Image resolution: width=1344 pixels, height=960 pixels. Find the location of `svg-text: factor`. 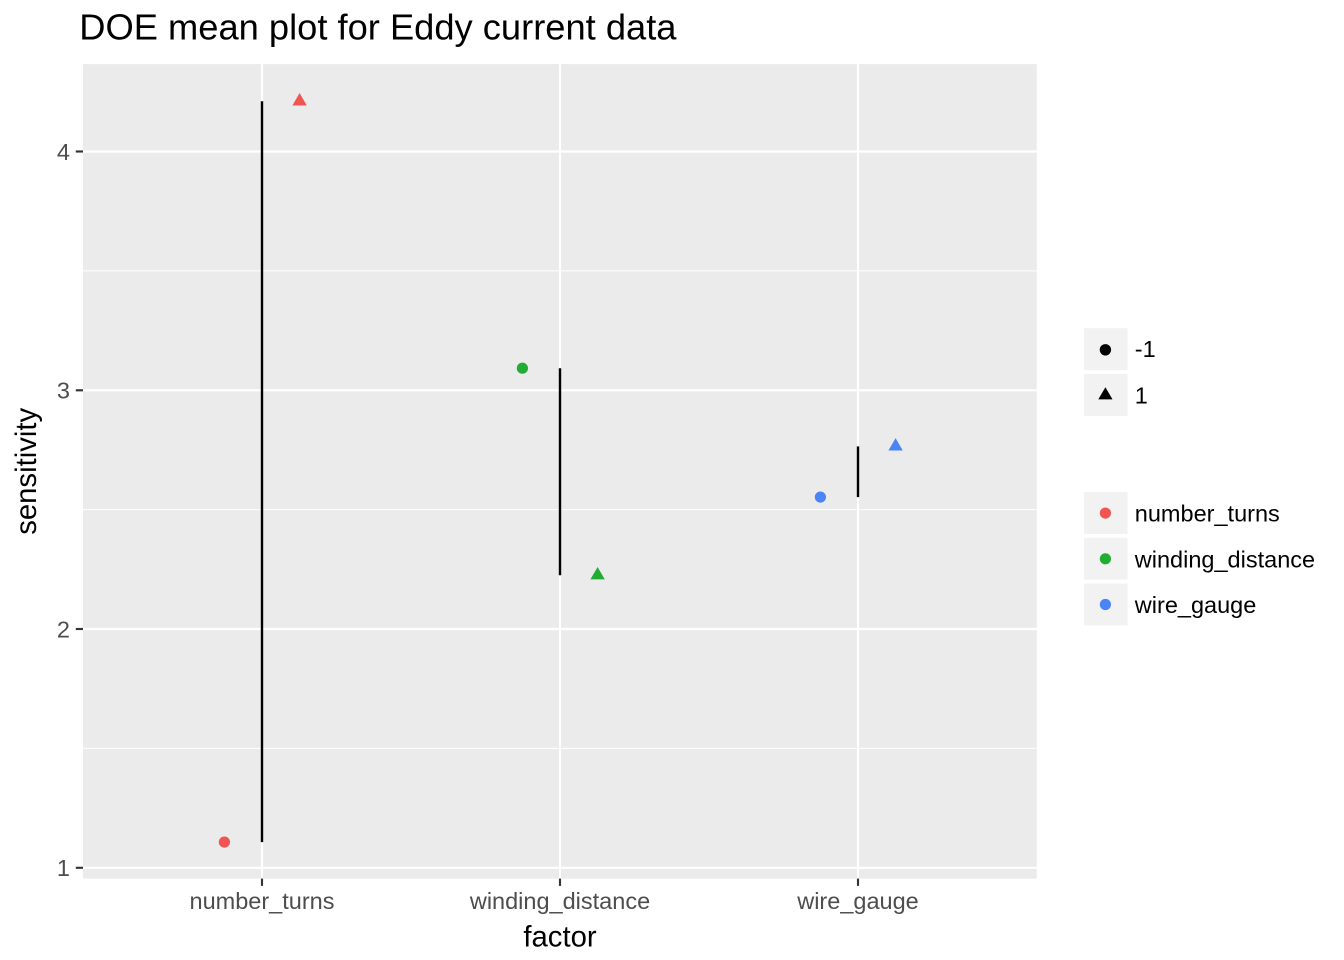

svg-text: factor is located at coordinates (560, 936).